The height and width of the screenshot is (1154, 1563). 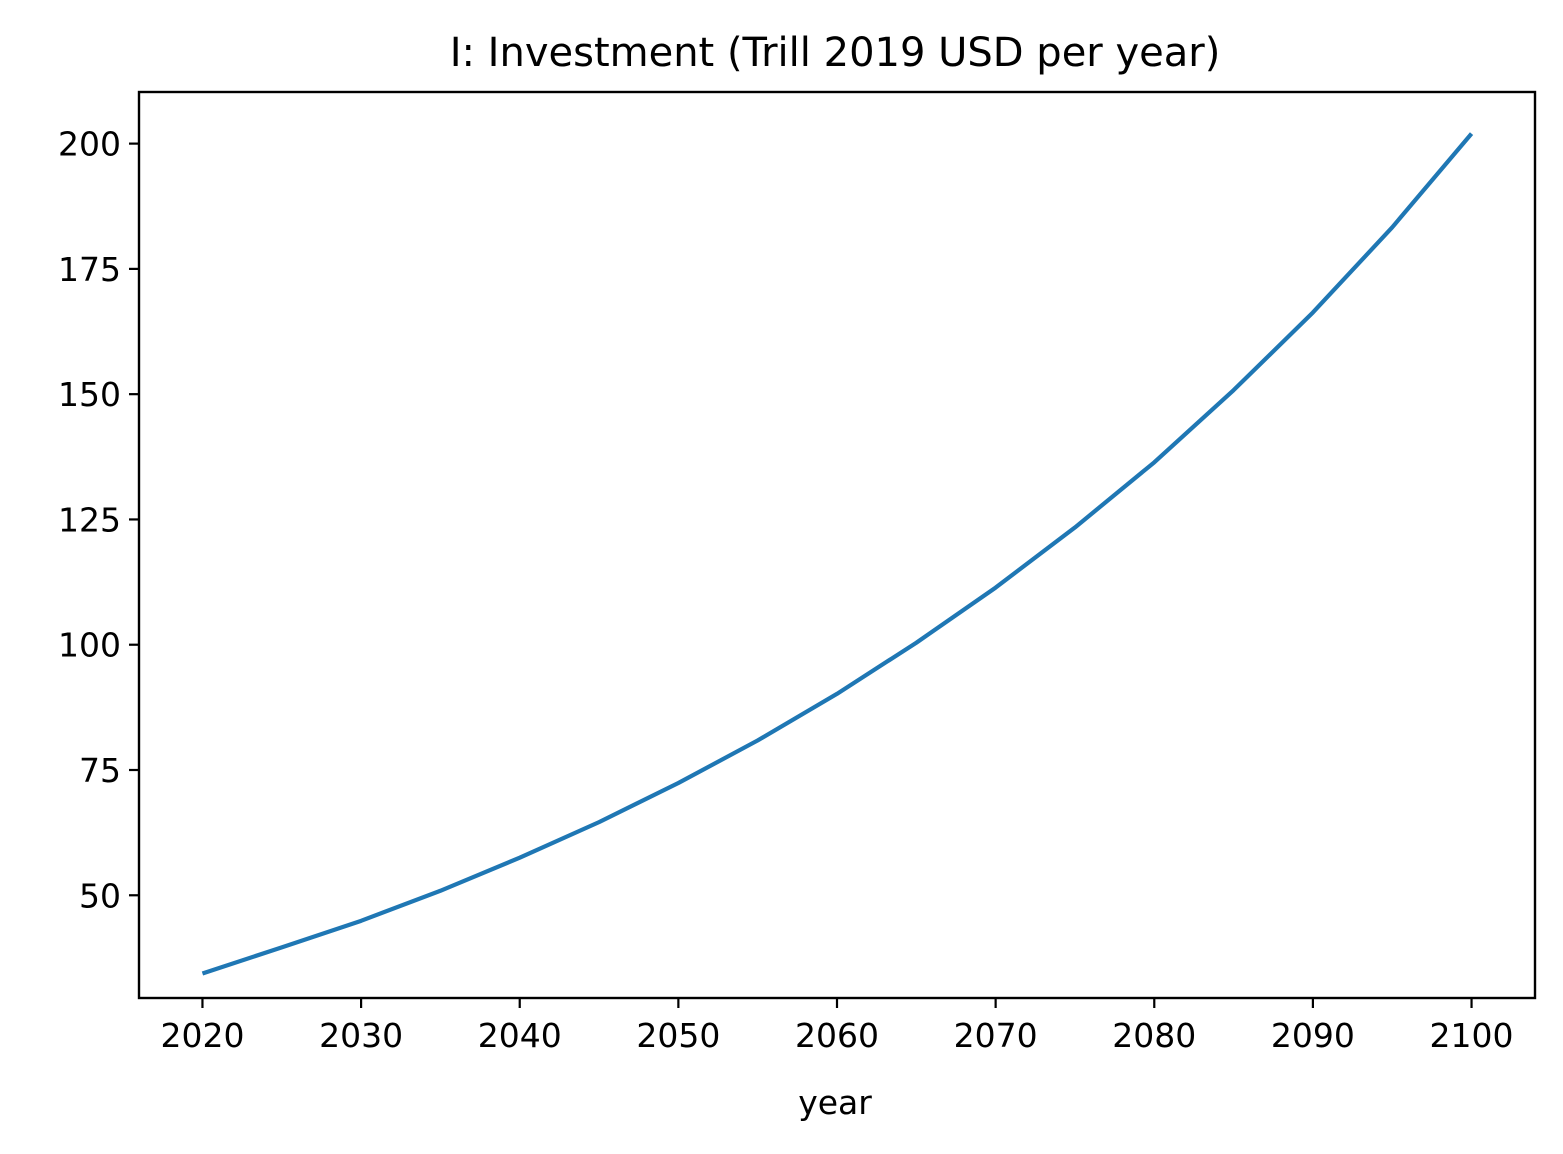 I want to click on y-tick-label: 200, so click(x=89, y=144).